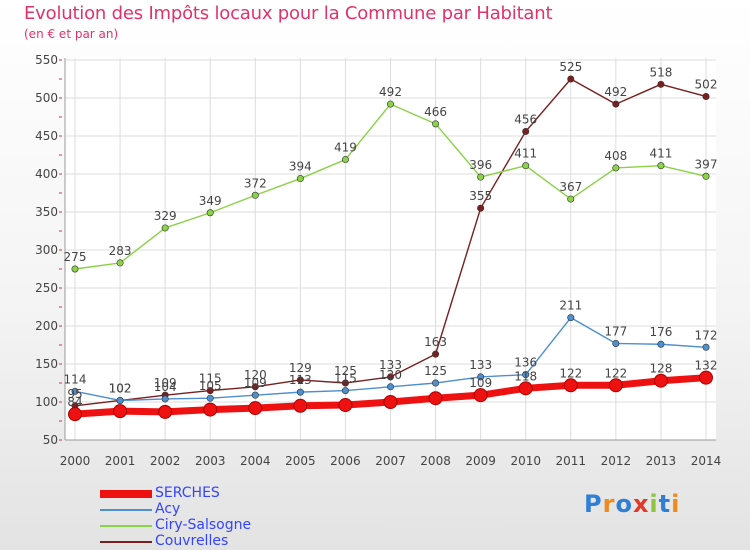 The image size is (750, 550). Describe the element at coordinates (300, 167) in the screenshot. I see `data-label-ciry-salsogne: 394` at that location.